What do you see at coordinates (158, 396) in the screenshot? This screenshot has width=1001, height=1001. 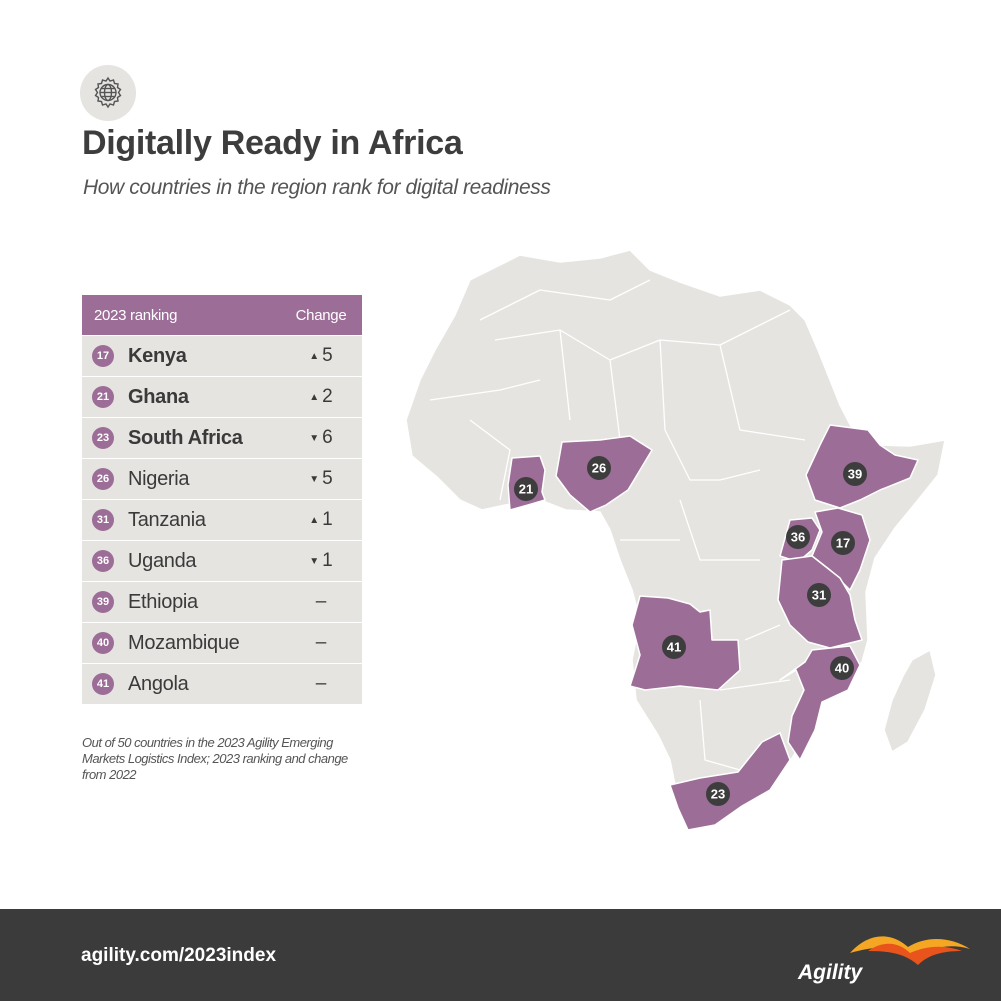 I see `country-name: Ghana` at bounding box center [158, 396].